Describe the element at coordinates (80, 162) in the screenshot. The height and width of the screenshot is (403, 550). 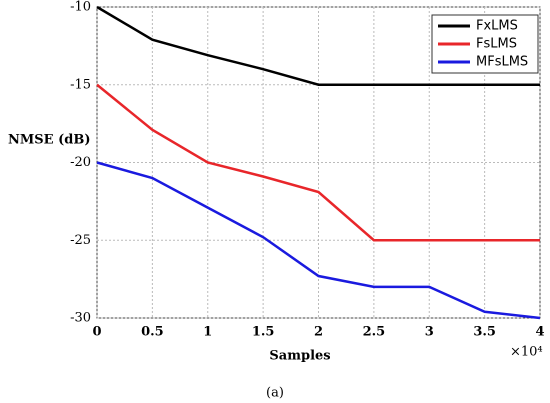
I see `y-tick-label: -20` at that location.